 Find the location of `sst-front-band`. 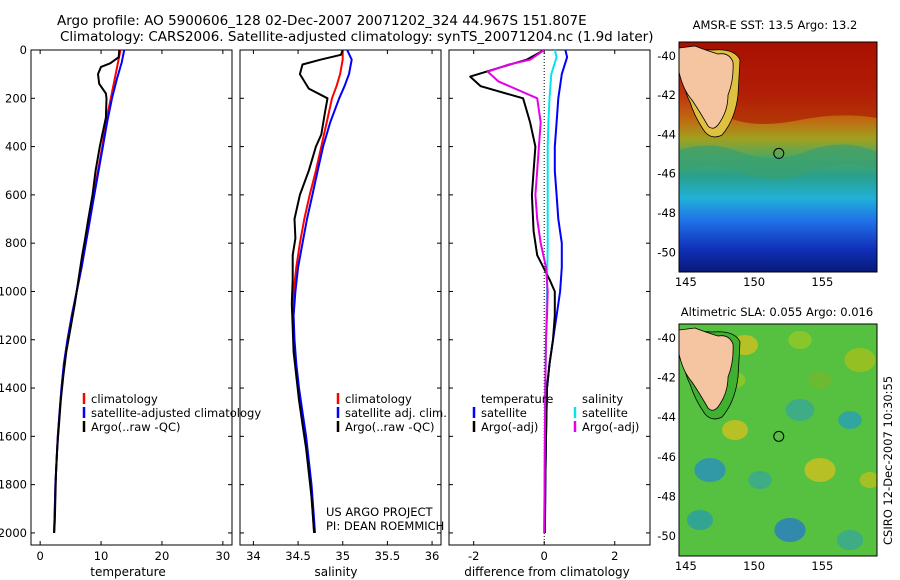

sst-front-band is located at coordinates (778, 161).